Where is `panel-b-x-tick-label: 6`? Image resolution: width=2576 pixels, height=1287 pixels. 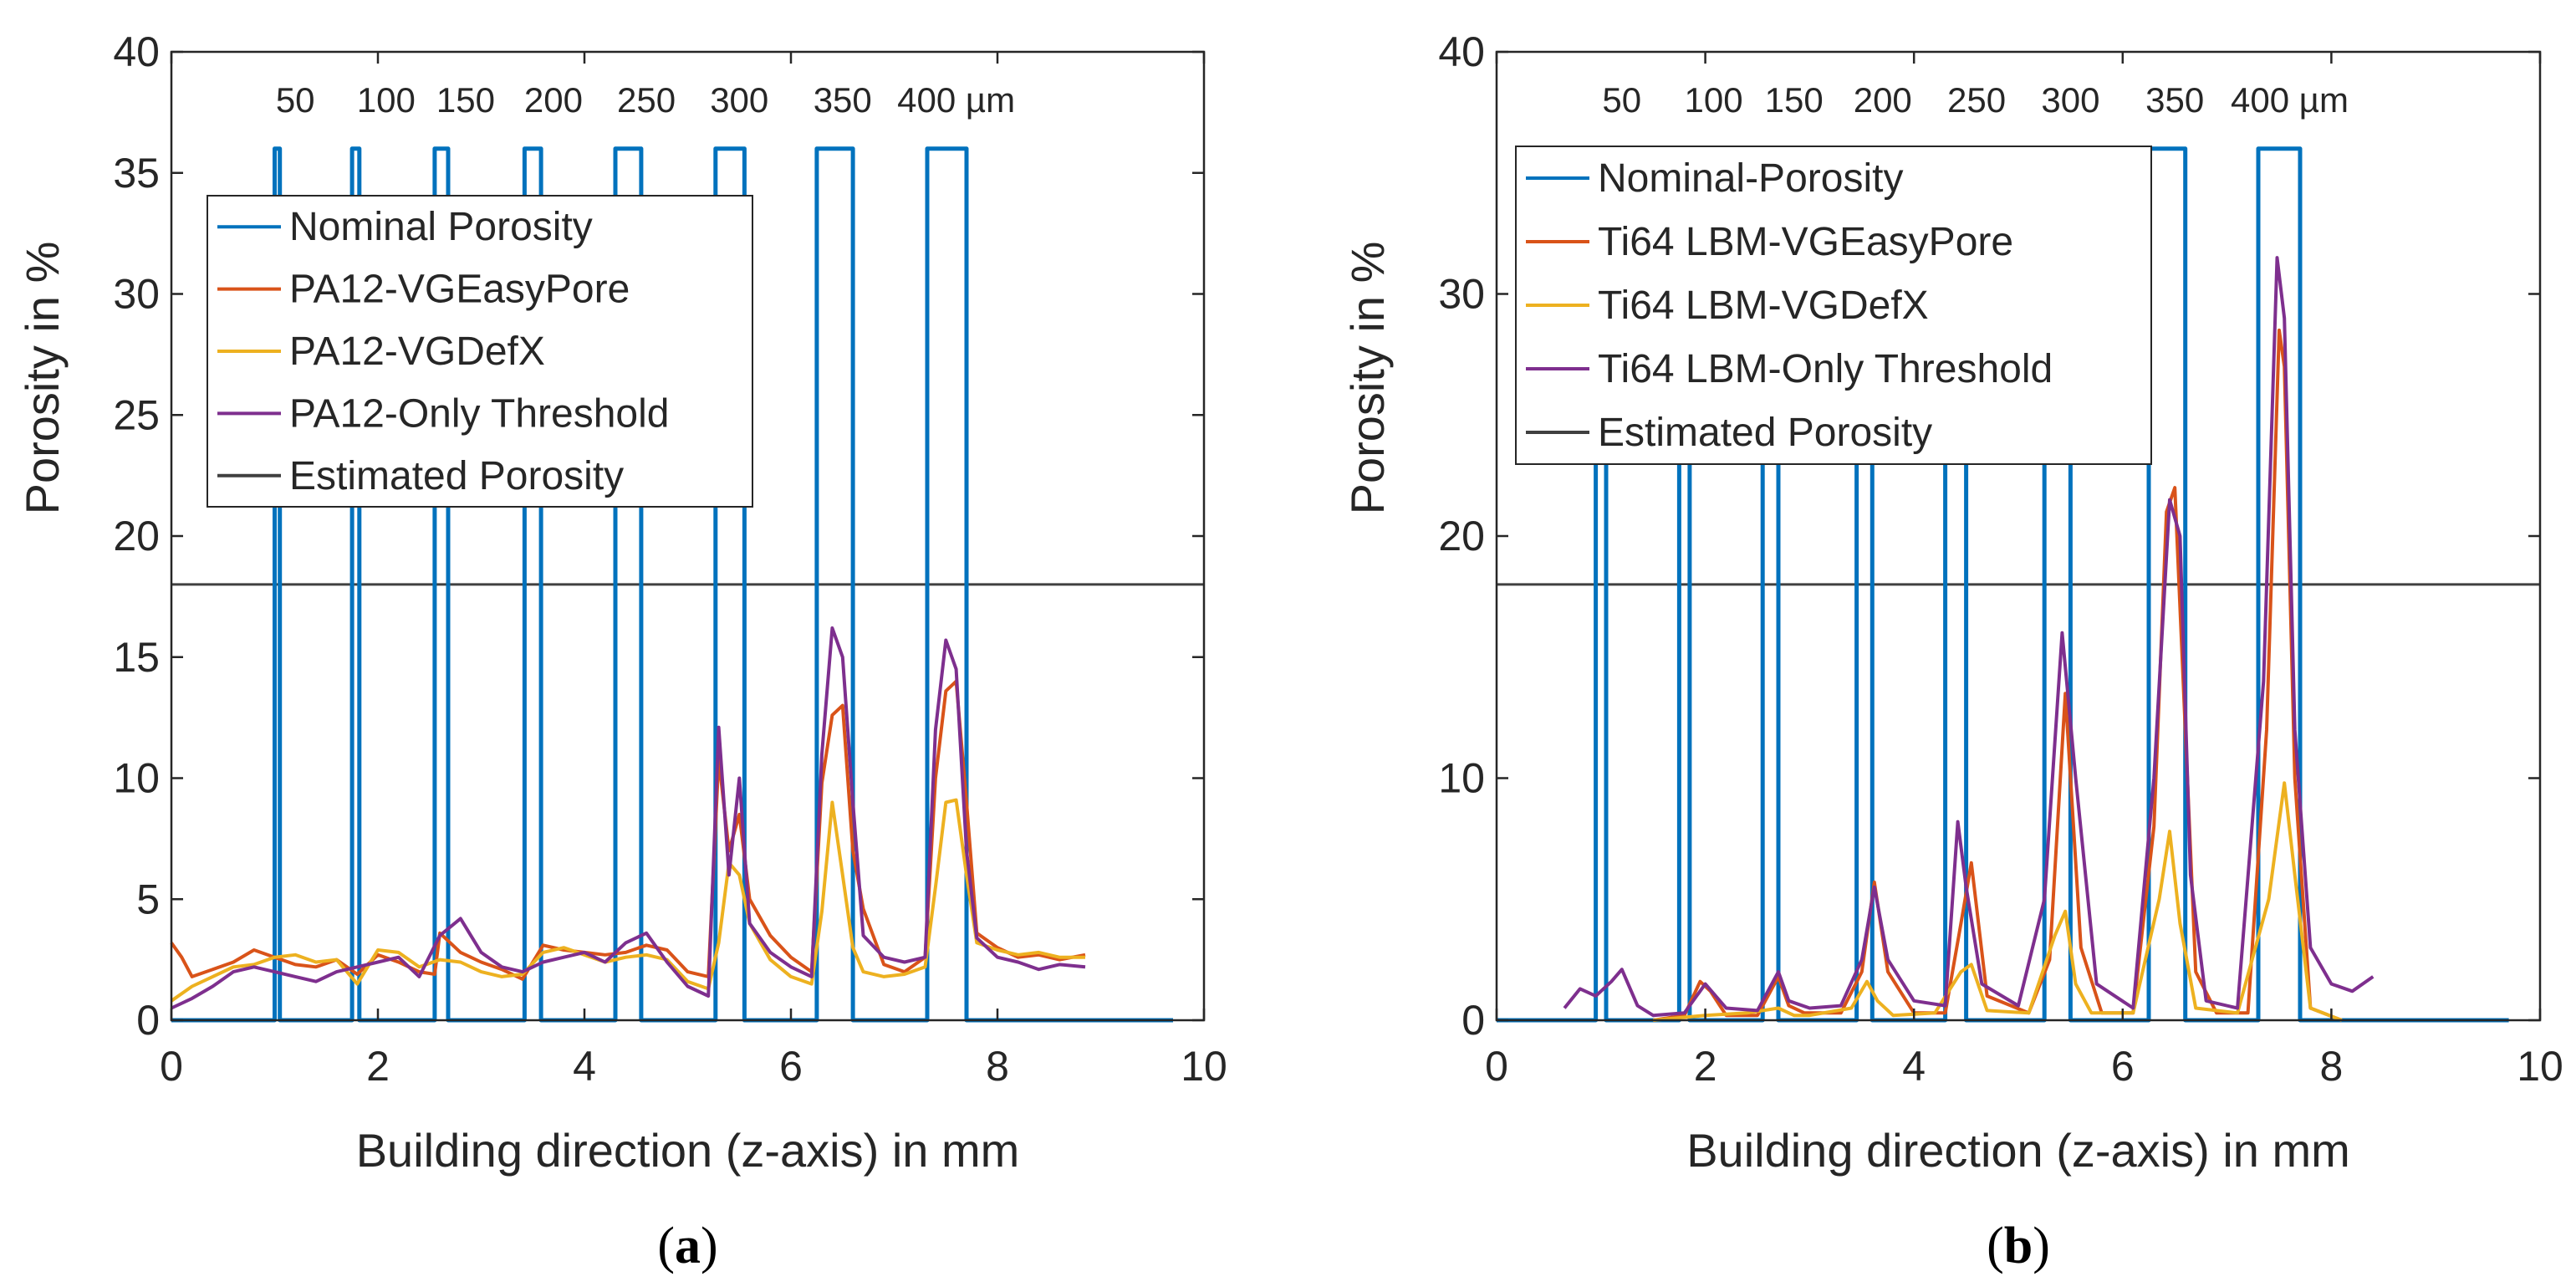 panel-b-x-tick-label: 6 is located at coordinates (2123, 1066).